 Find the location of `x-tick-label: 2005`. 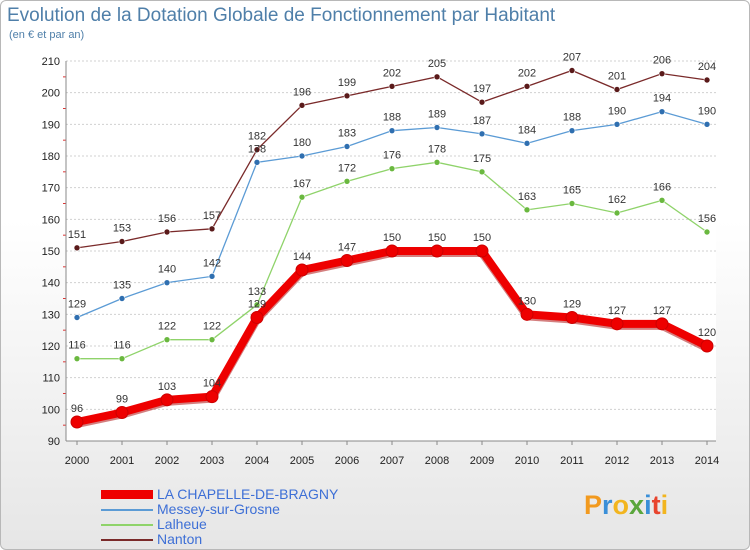

x-tick-label: 2005 is located at coordinates (302, 461).